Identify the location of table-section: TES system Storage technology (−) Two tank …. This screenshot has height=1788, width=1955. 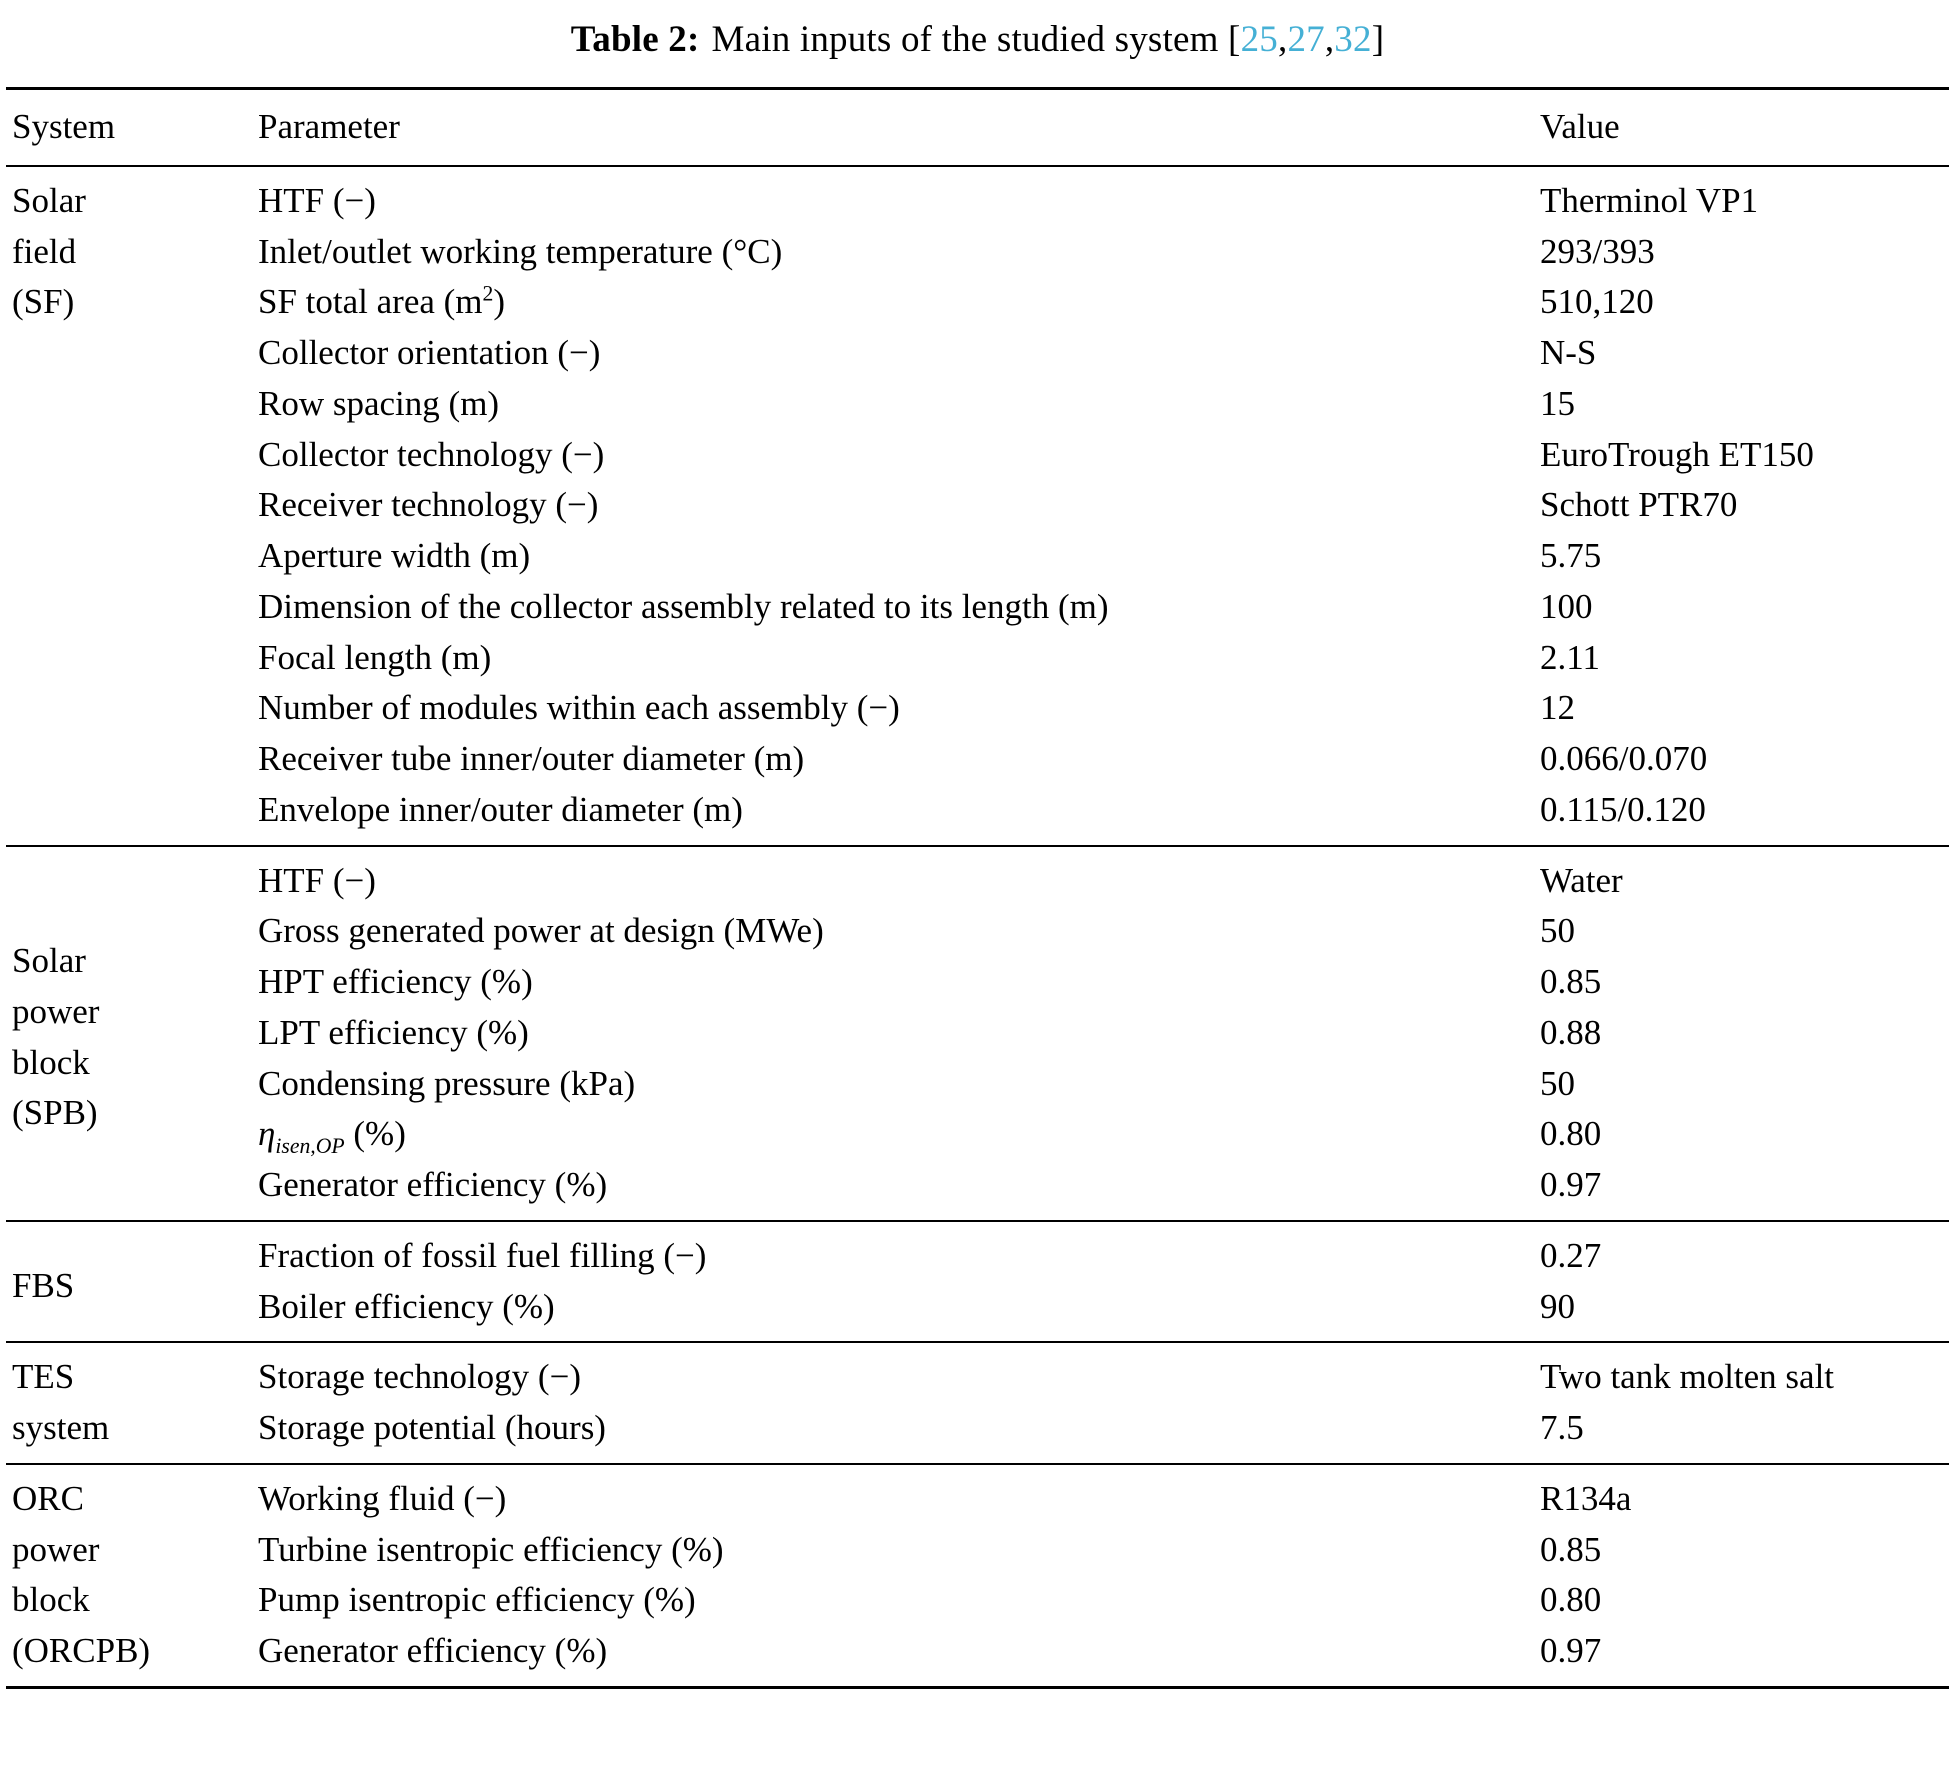
(977, 1402).